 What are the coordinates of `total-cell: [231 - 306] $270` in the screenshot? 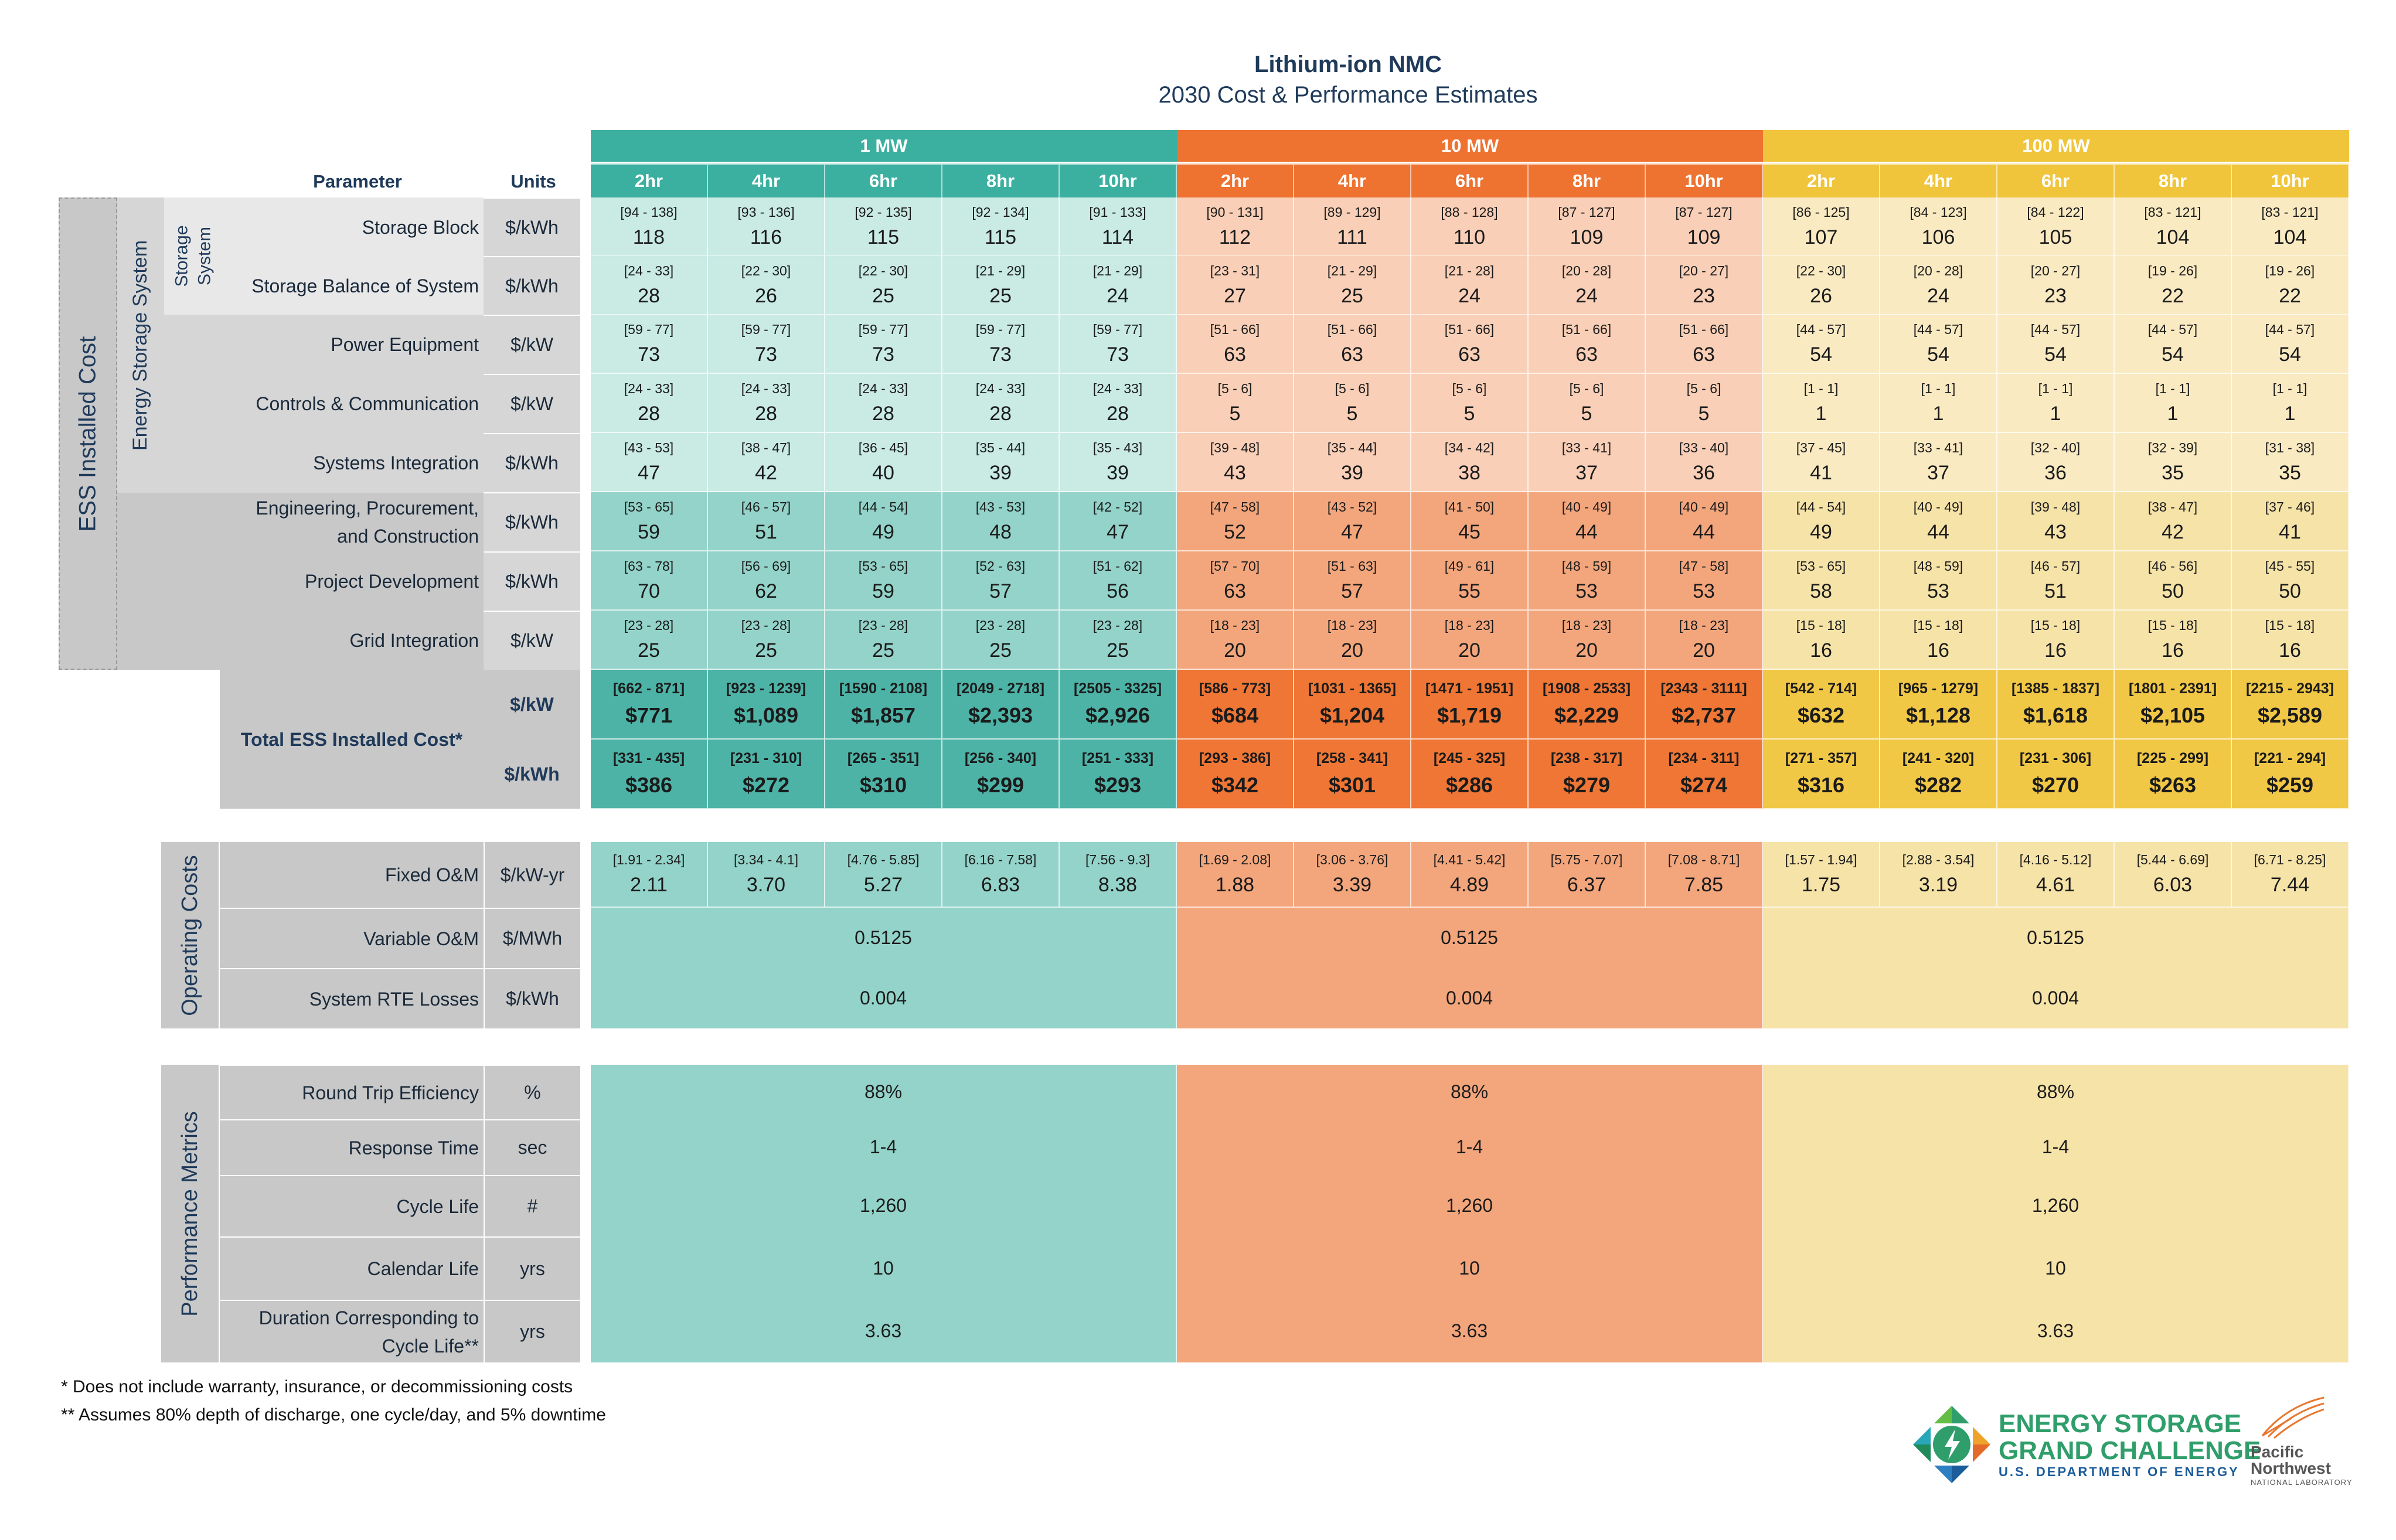 It's located at (2056, 774).